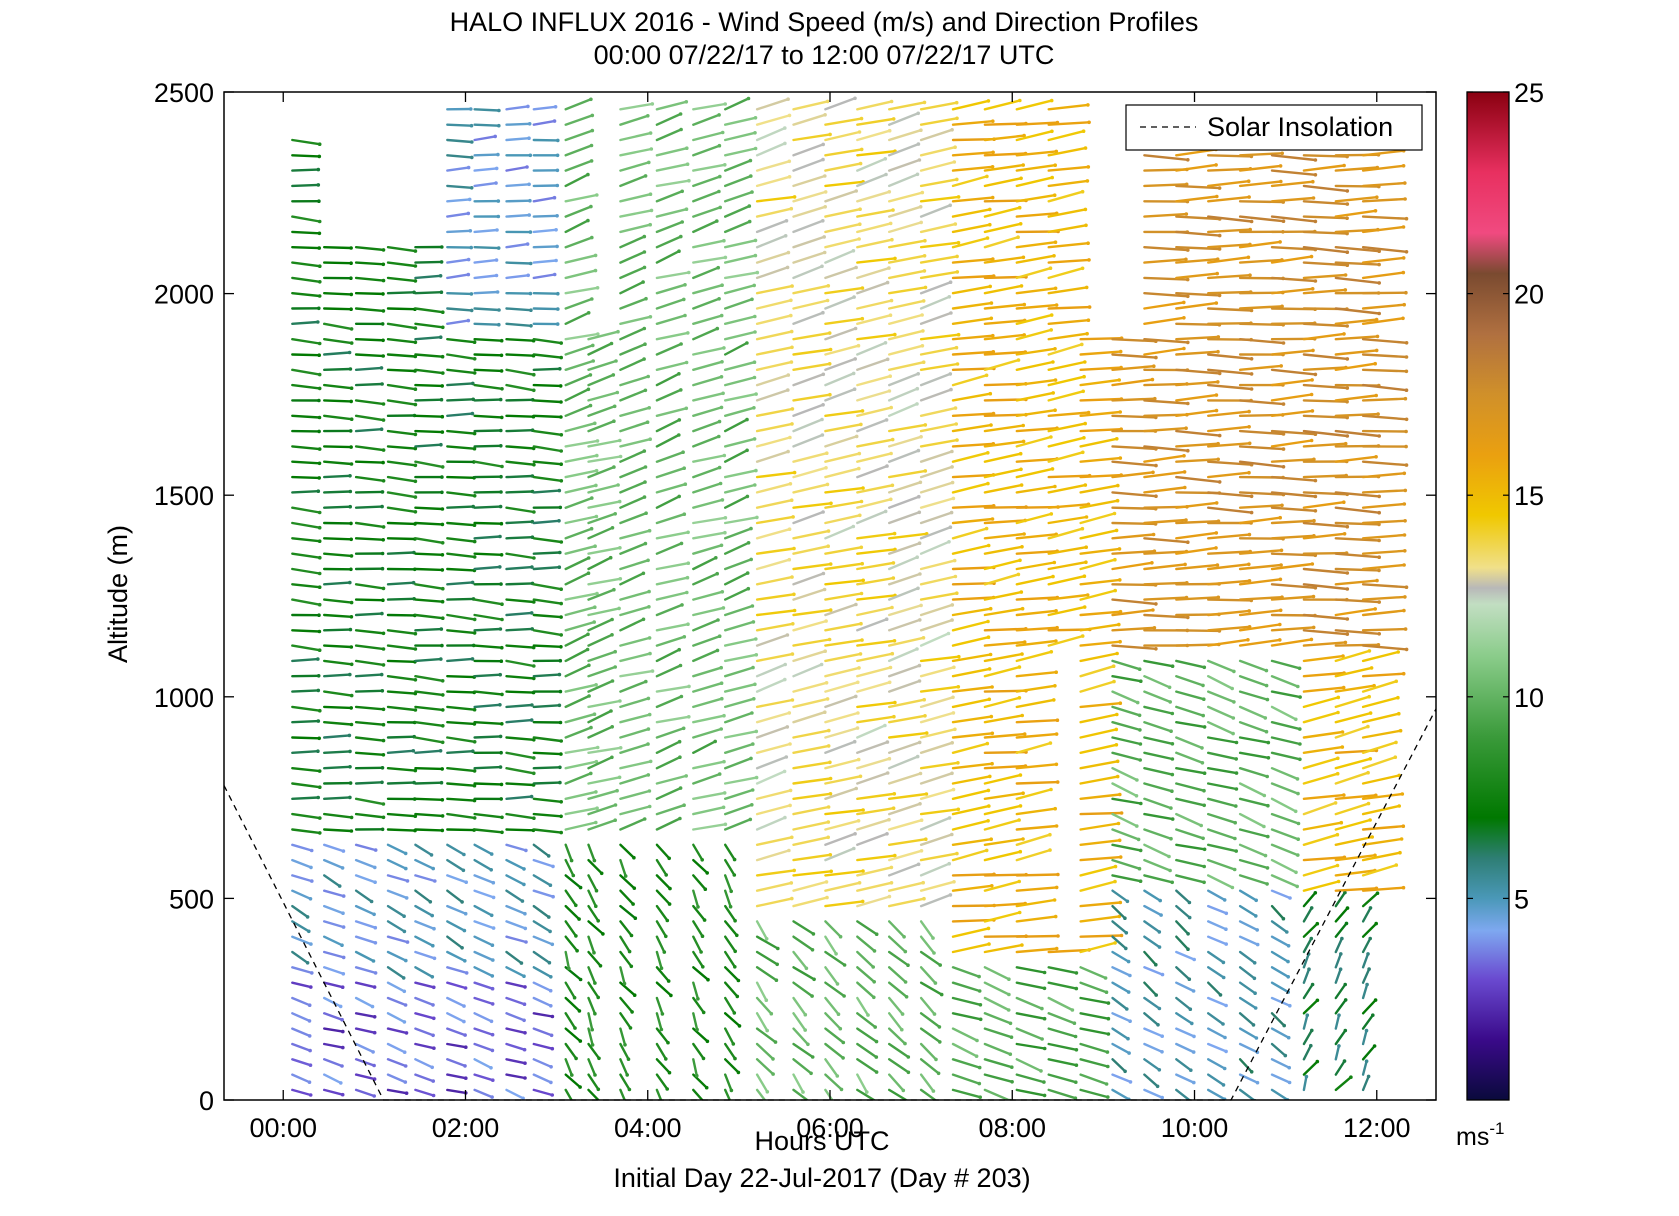 This screenshot has height=1216, width=1679. Describe the element at coordinates (466, 1128) in the screenshot. I see `x-tick-label: 02:00` at that location.